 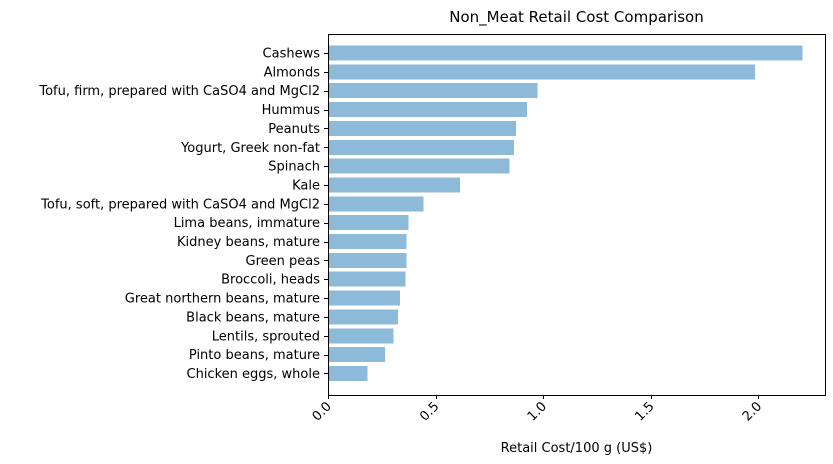 What do you see at coordinates (294, 167) in the screenshot?
I see `category-label: Spinach` at bounding box center [294, 167].